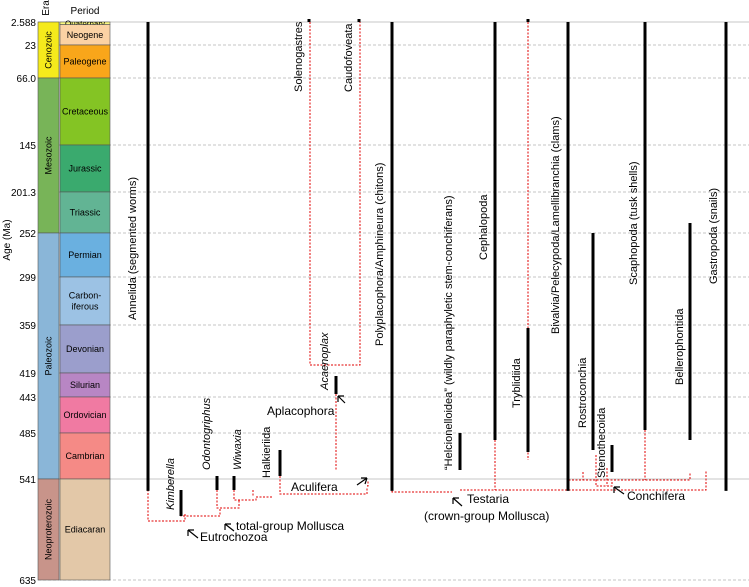 This screenshot has height=587, width=749. Describe the element at coordinates (290, 526) in the screenshot. I see `total-group-label: total-group Mollusca` at that location.